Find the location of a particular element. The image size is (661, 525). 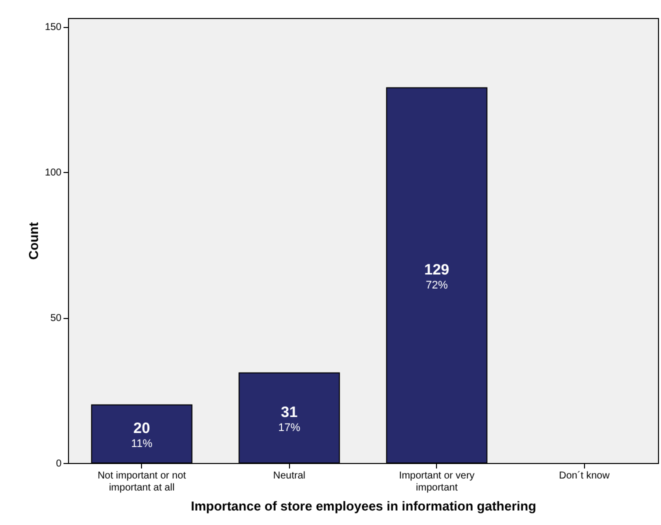

x-tick-label: Not important or not important at all is located at coordinates (142, 482).